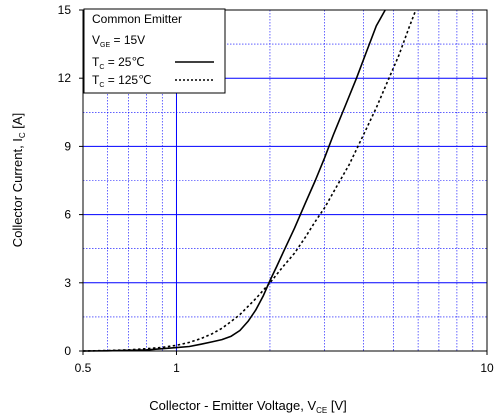 This screenshot has width=499, height=420. What do you see at coordinates (321, 410) in the screenshot?
I see `x-axis-label-sub: CE` at bounding box center [321, 410].